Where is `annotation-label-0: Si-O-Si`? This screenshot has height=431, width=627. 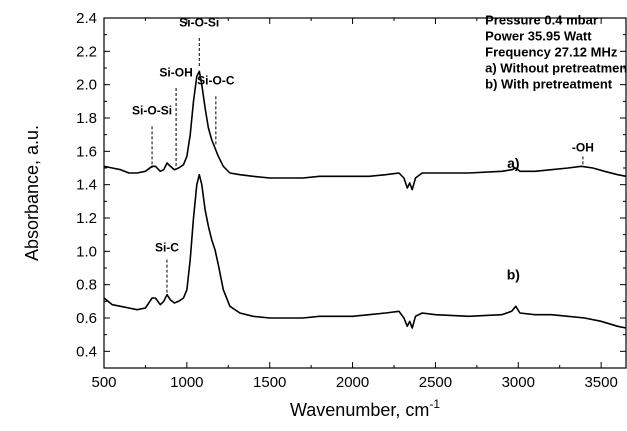
annotation-label-0: Si-O-Si is located at coordinates (152, 111).